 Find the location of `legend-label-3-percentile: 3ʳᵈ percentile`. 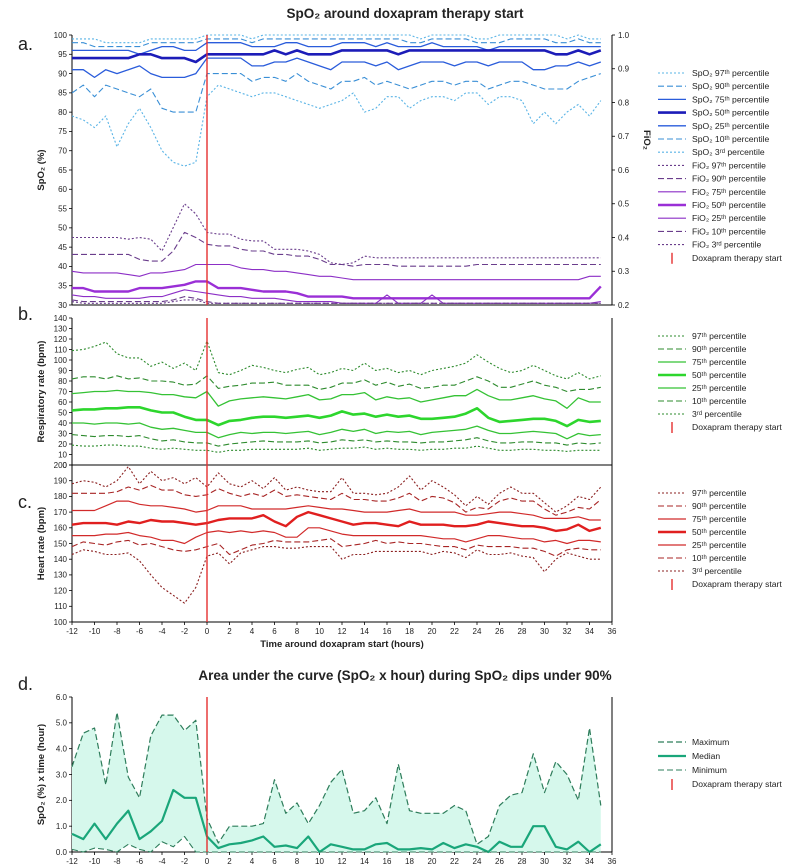

legend-label-3-percentile: 3ʳᵈ percentile is located at coordinates (717, 571).